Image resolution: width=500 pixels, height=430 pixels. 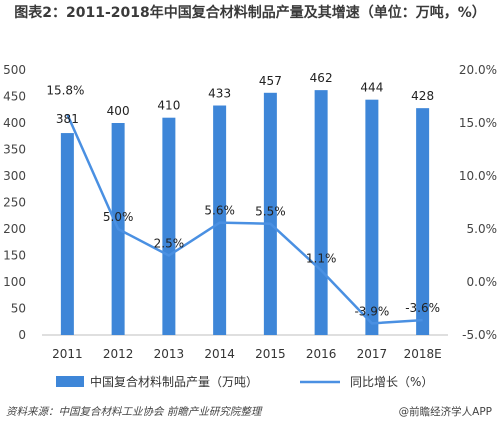 I want to click on y-right-tick-label: 0.0%, so click(x=482, y=282).